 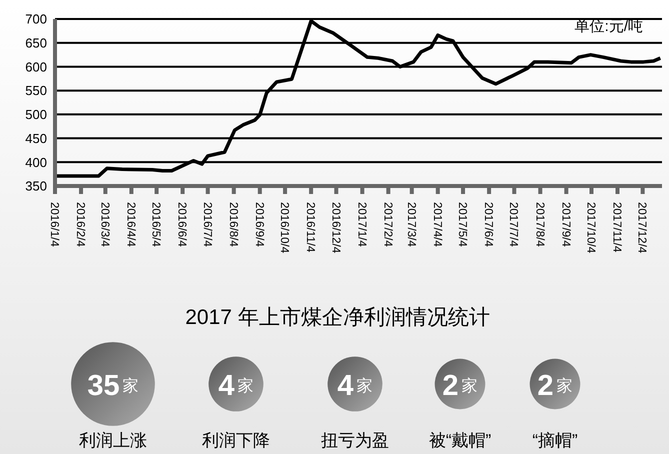 I want to click on y-tick-label: 400, so click(x=36, y=162).